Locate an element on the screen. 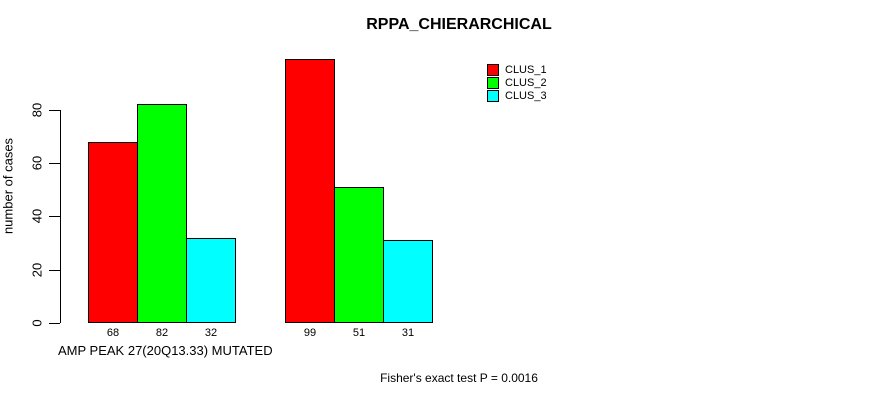  y-tick-label: 0 is located at coordinates (37, 323).